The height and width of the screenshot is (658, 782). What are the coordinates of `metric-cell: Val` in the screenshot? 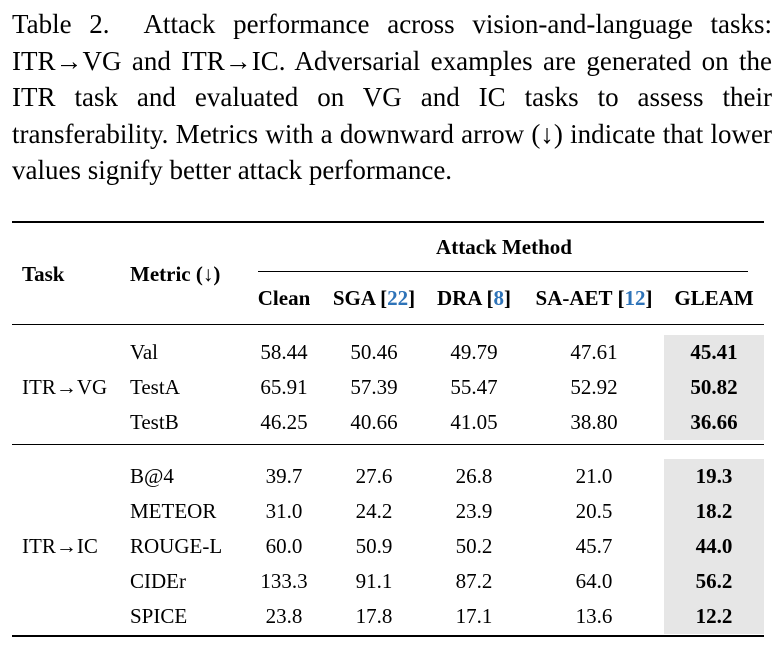 It's located at (144, 352).